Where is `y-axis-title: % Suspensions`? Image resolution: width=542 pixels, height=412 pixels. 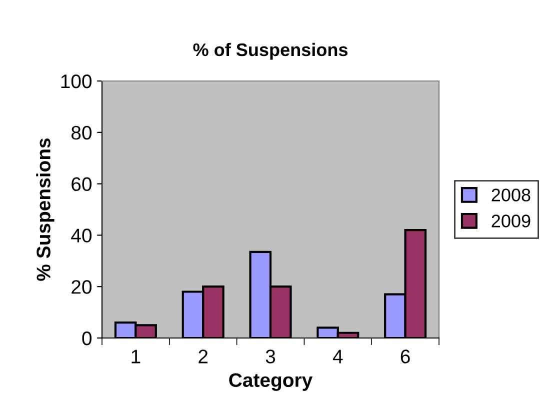
y-axis-title: % Suspensions is located at coordinates (45, 209).